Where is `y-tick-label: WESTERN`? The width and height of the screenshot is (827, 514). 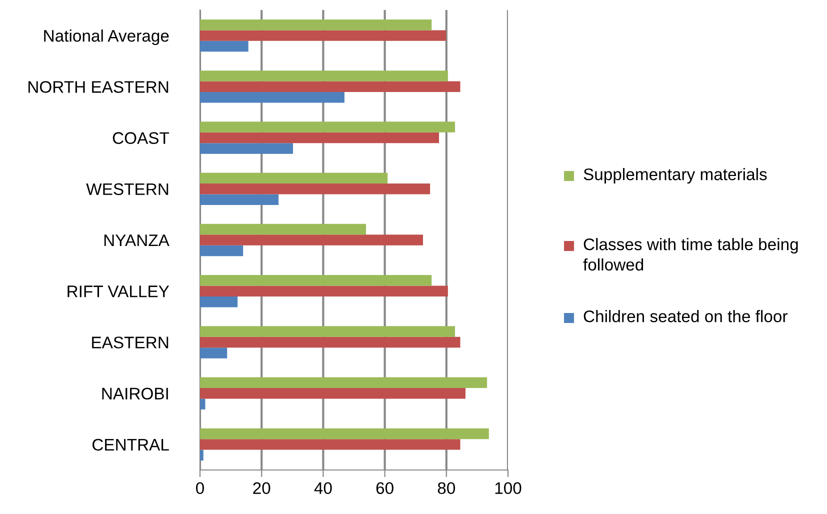 y-tick-label: WESTERN is located at coordinates (127, 189).